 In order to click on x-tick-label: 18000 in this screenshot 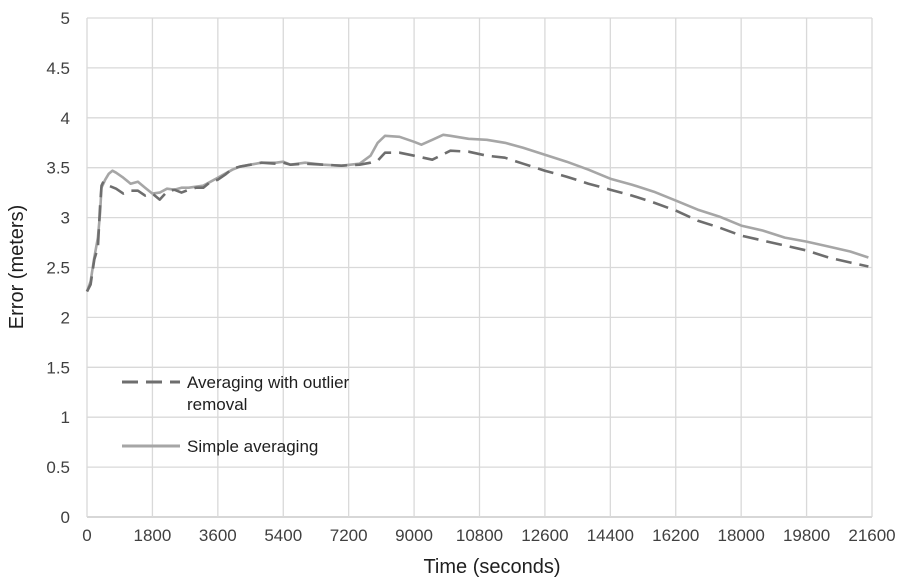, I will do `click(741, 535)`.